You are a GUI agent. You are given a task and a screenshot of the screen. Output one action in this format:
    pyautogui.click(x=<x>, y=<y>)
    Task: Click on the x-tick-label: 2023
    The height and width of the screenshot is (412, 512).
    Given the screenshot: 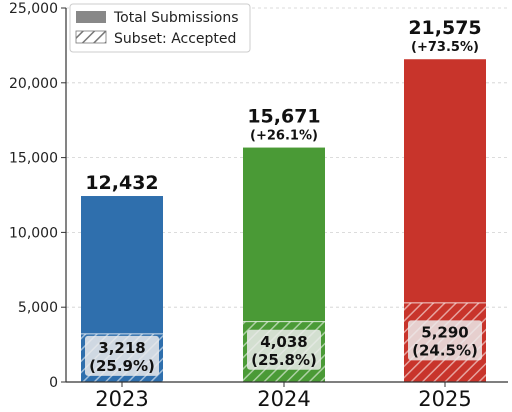 What is the action you would take?
    pyautogui.click(x=121, y=399)
    